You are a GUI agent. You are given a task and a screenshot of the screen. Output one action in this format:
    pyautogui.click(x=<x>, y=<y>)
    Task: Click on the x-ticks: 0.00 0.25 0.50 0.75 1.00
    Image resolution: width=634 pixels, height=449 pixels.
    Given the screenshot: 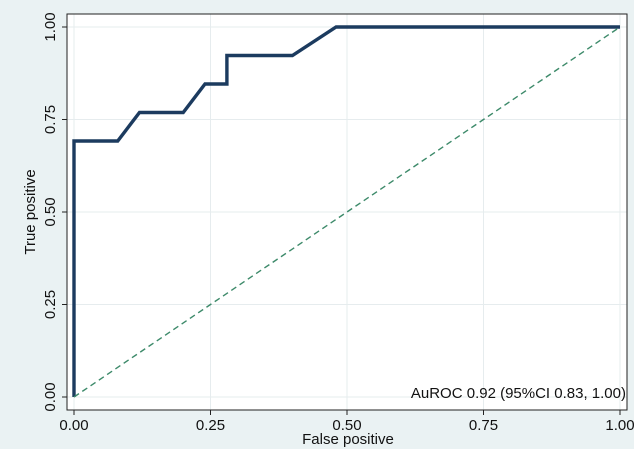 What is the action you would take?
    pyautogui.click(x=346, y=422)
    